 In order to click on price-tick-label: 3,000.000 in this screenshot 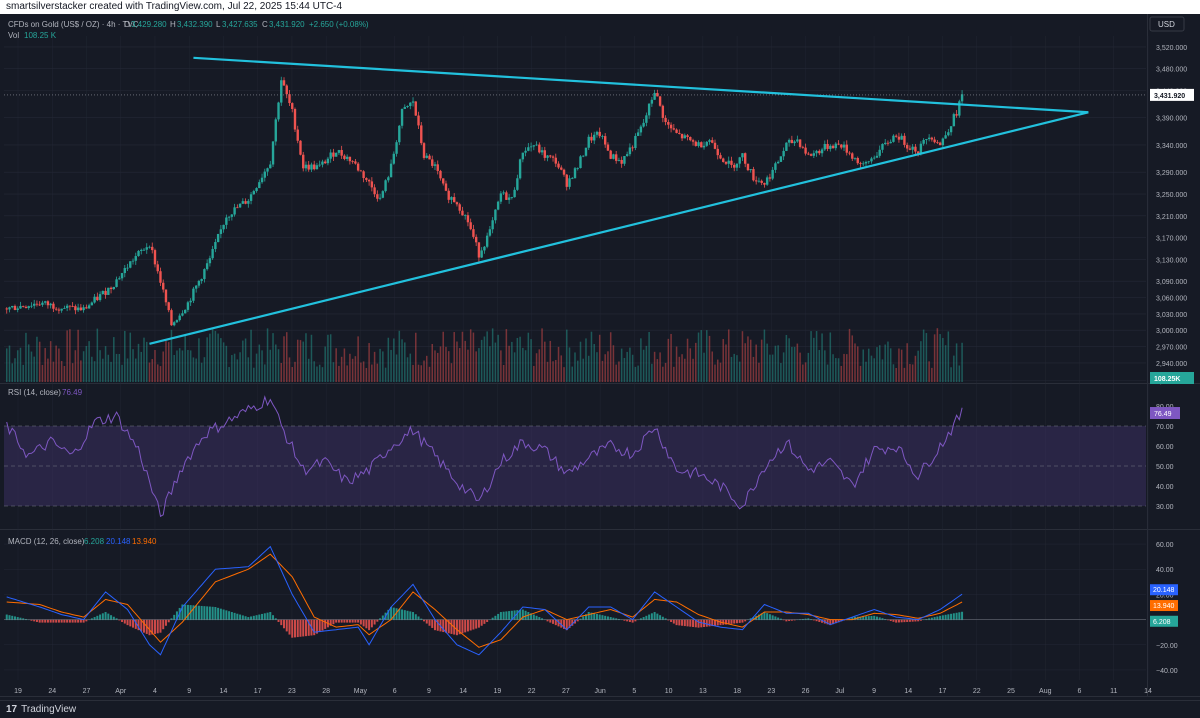, I will do `click(1171, 331)`.